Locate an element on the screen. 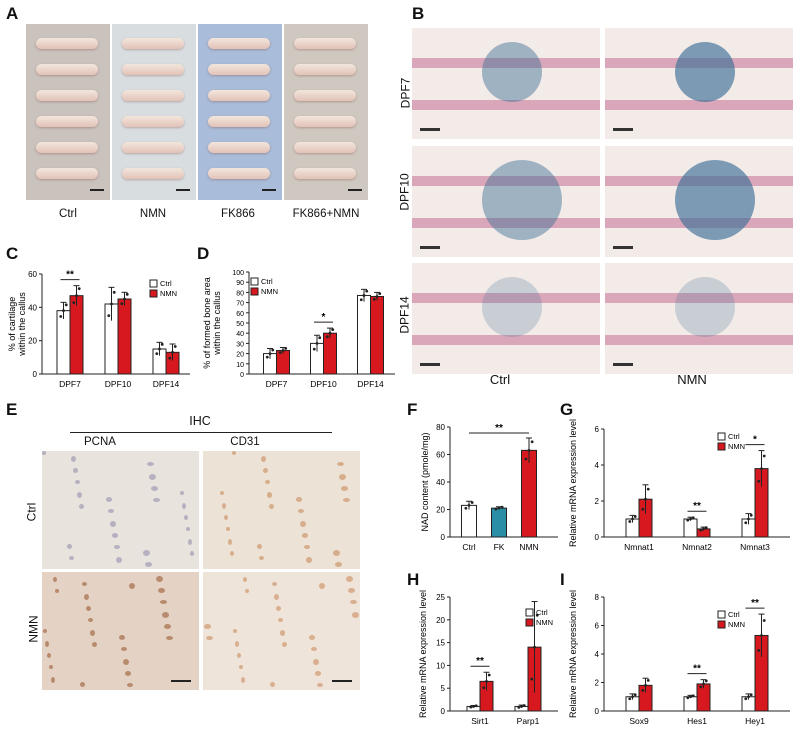 The width and height of the screenshot is (799, 739). x-tick-label: NMN is located at coordinates (528, 547).